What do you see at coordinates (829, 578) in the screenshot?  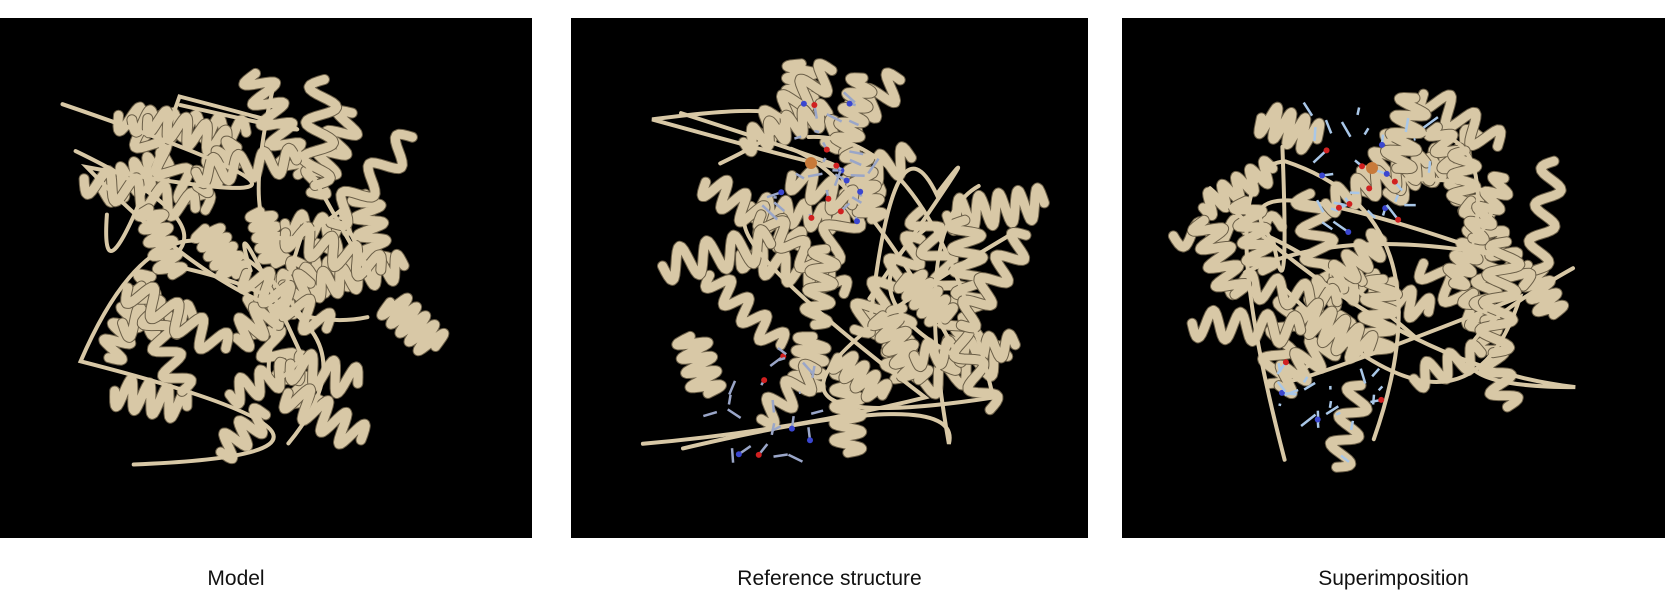 I see `reference-caption: Reference structure` at bounding box center [829, 578].